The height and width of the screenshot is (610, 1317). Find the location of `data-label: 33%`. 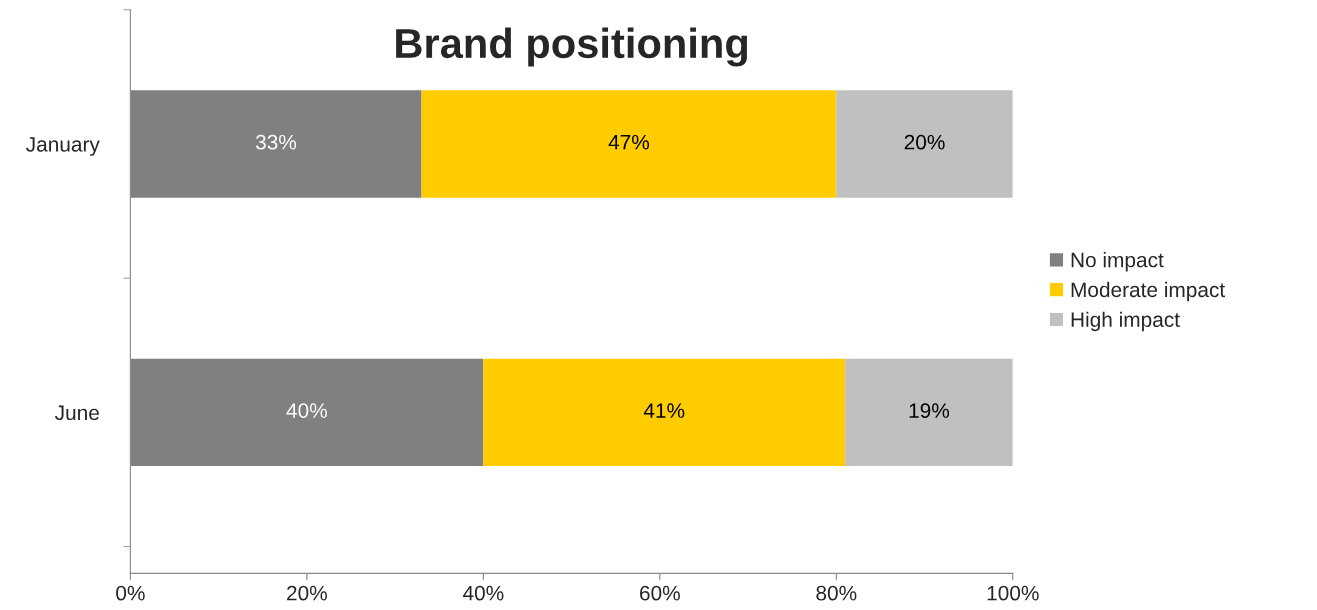

data-label: 33% is located at coordinates (276, 142).